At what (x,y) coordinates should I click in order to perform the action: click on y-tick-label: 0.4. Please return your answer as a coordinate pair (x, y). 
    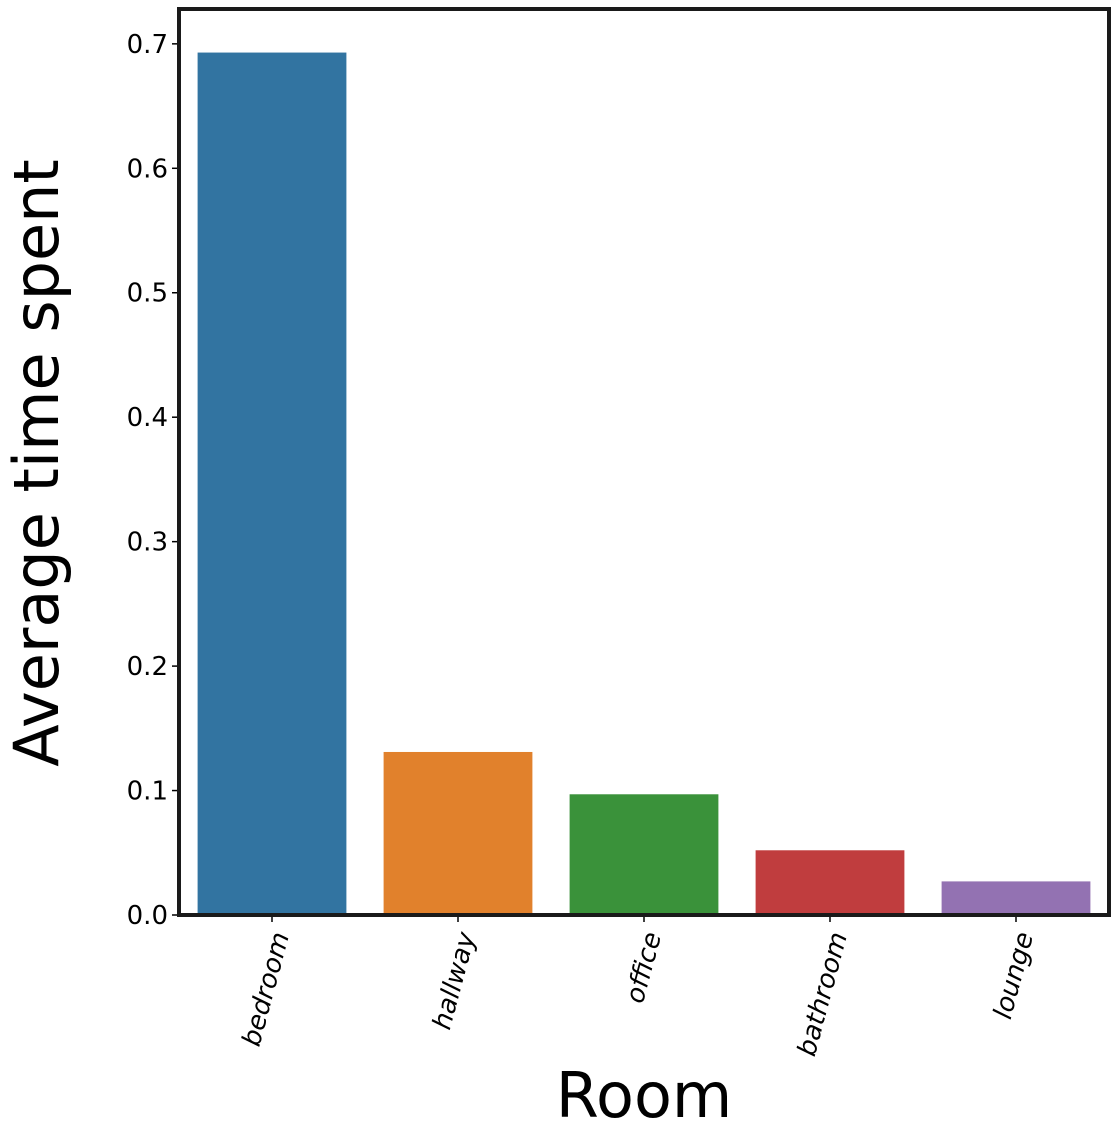
    Looking at the image, I should click on (147, 418).